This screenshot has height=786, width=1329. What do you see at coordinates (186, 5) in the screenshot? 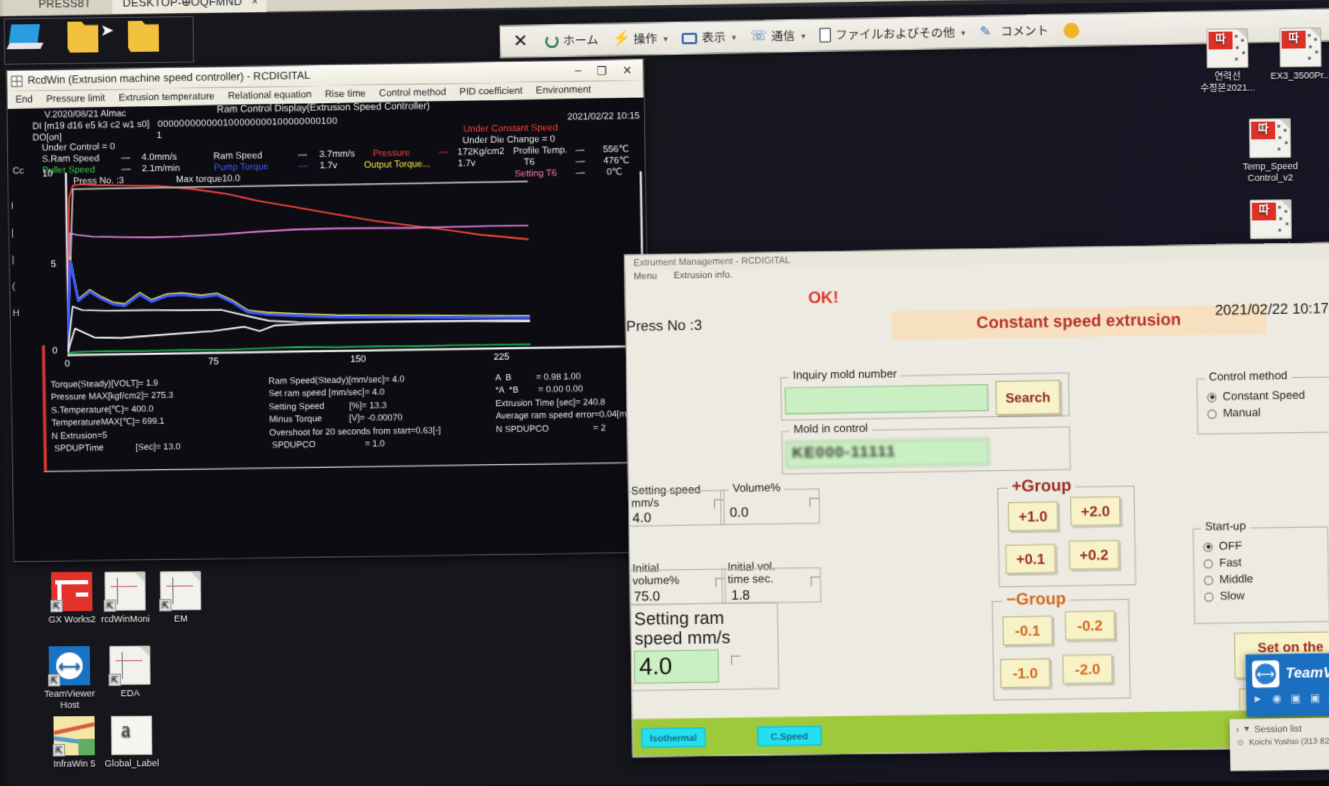
I see `new-tab-icon: +` at bounding box center [186, 5].